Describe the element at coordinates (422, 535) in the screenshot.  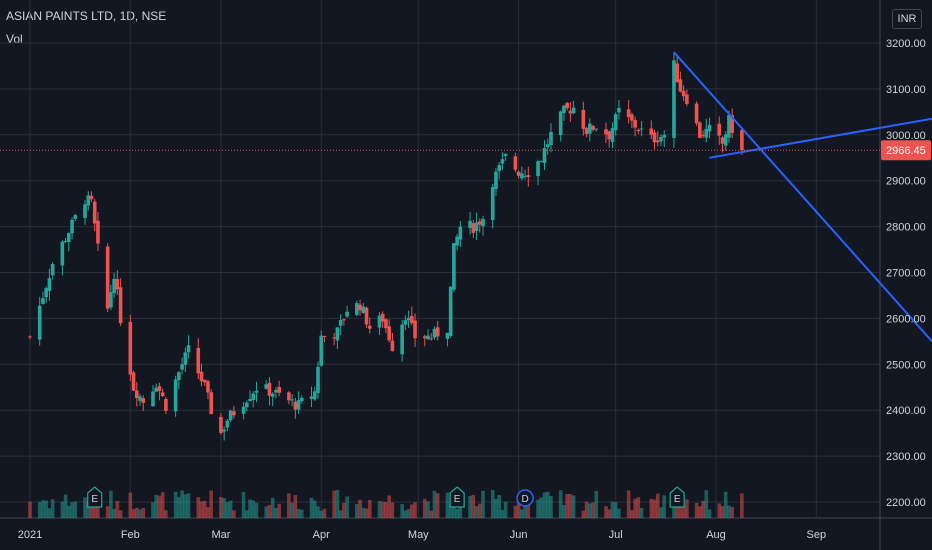
I see `time-axis: 2021 Feb Mar Apr May Jun Jul Aug Sep` at that location.